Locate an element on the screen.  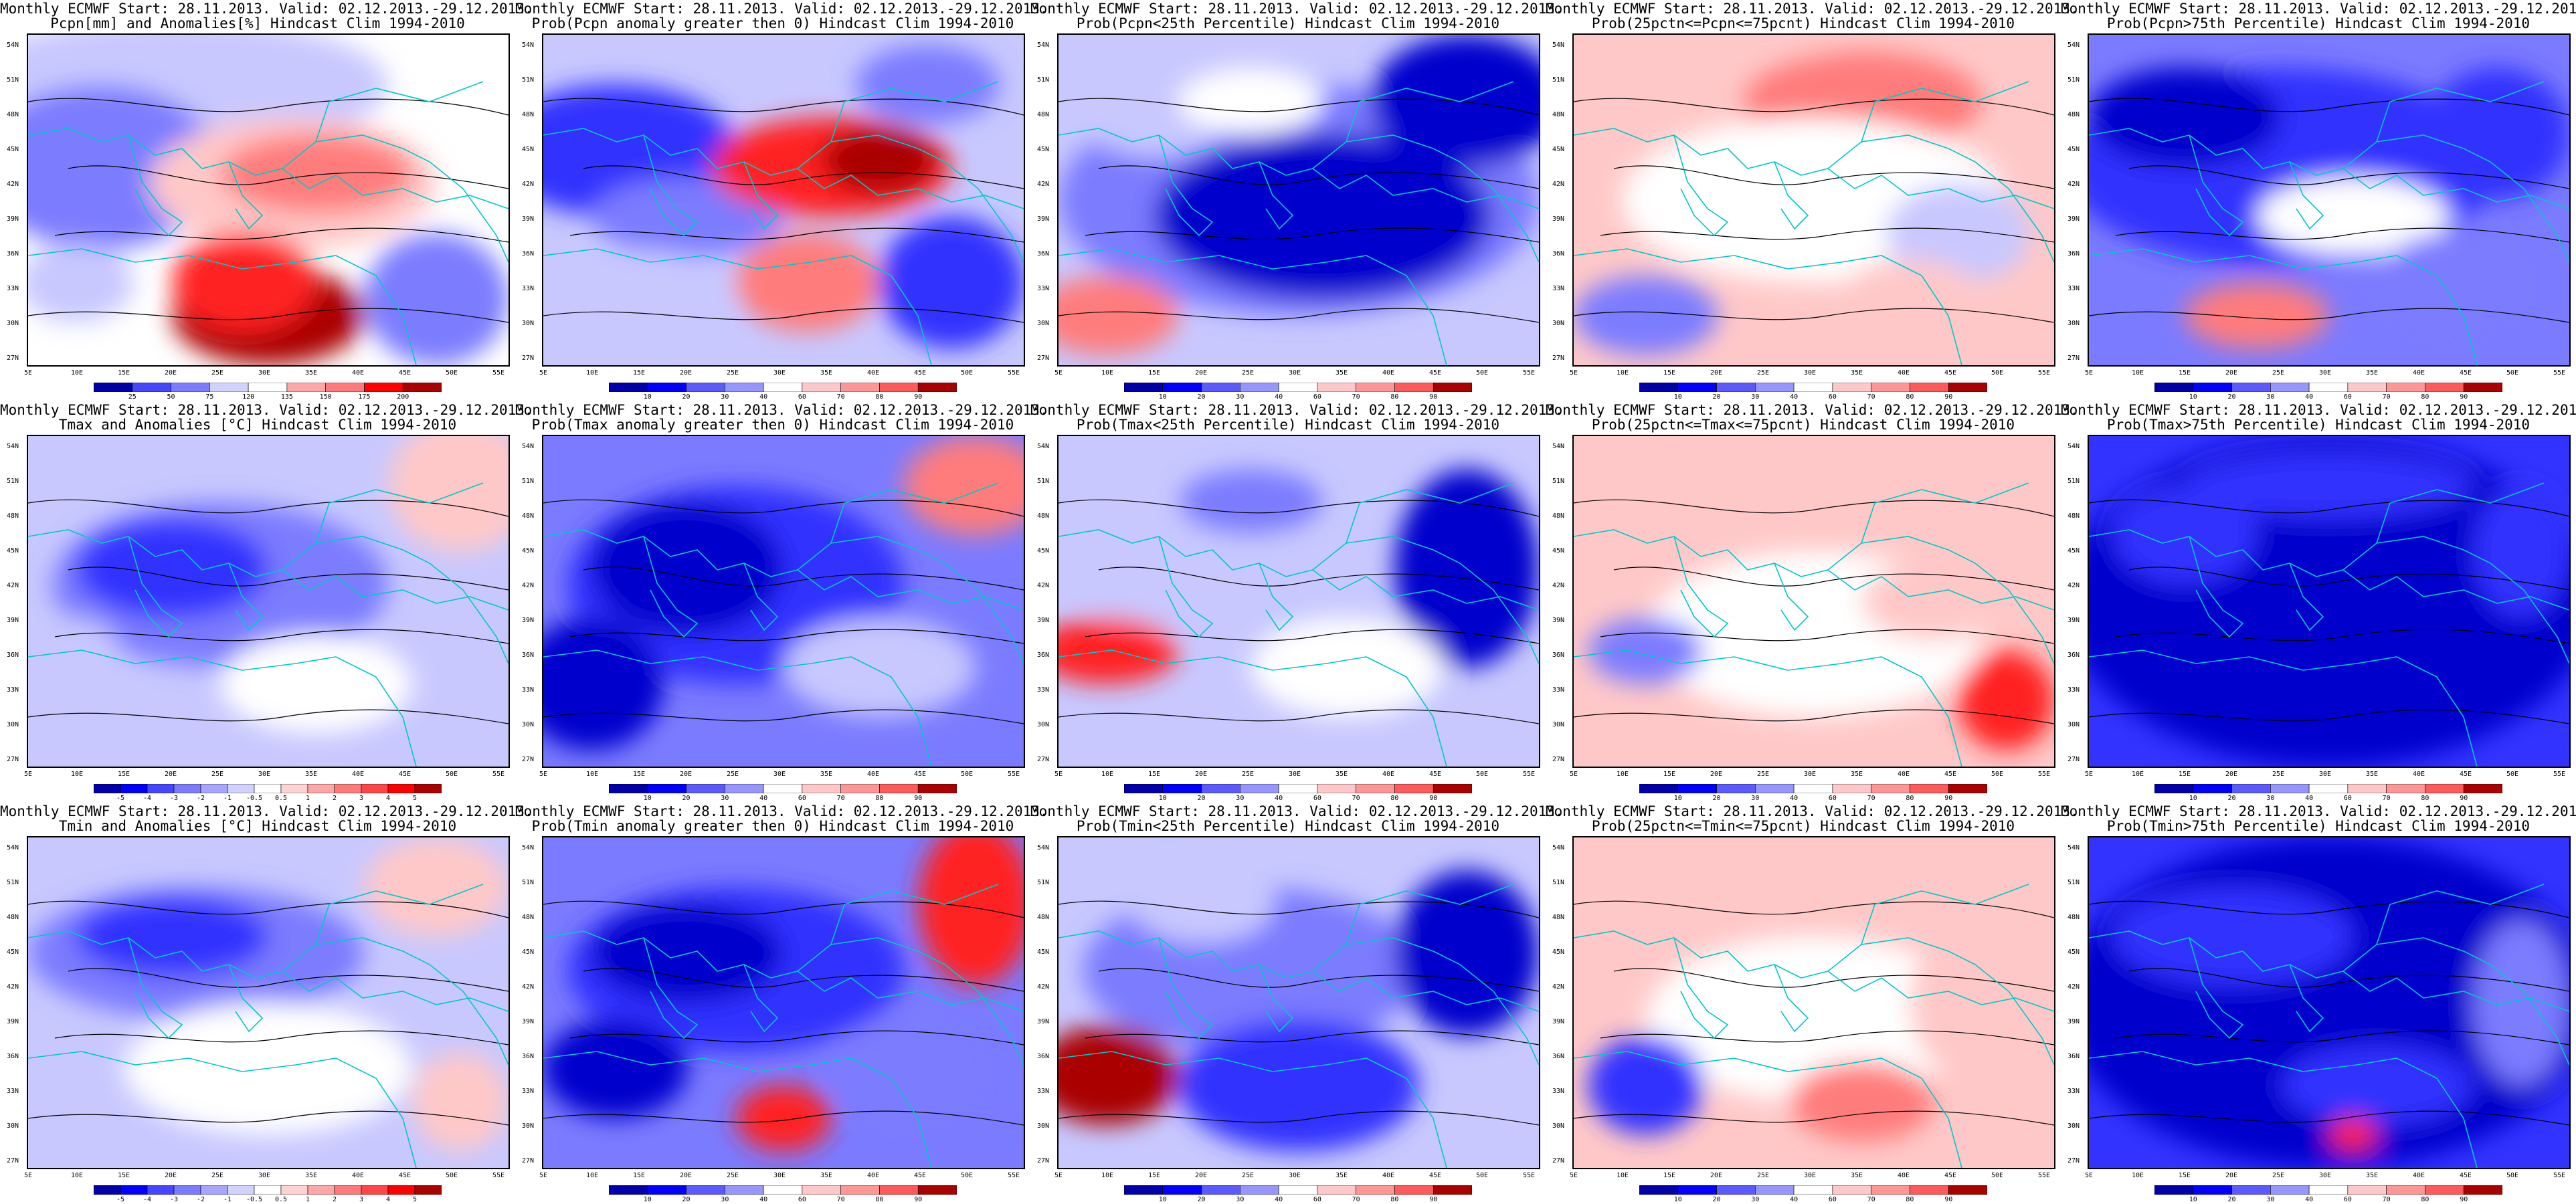
colorbar-label: 2 is located at coordinates (334, 798).